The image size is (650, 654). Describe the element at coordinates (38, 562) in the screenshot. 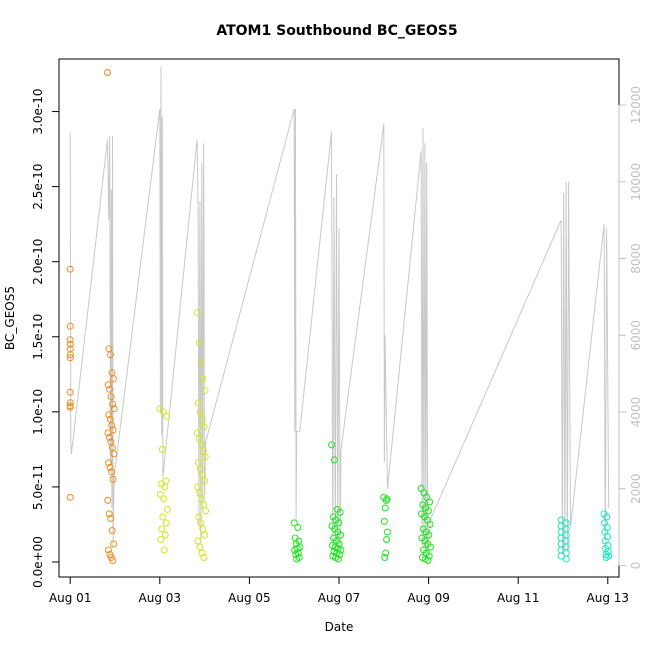

I see `y-left-tick-label: 0.0e+00` at that location.